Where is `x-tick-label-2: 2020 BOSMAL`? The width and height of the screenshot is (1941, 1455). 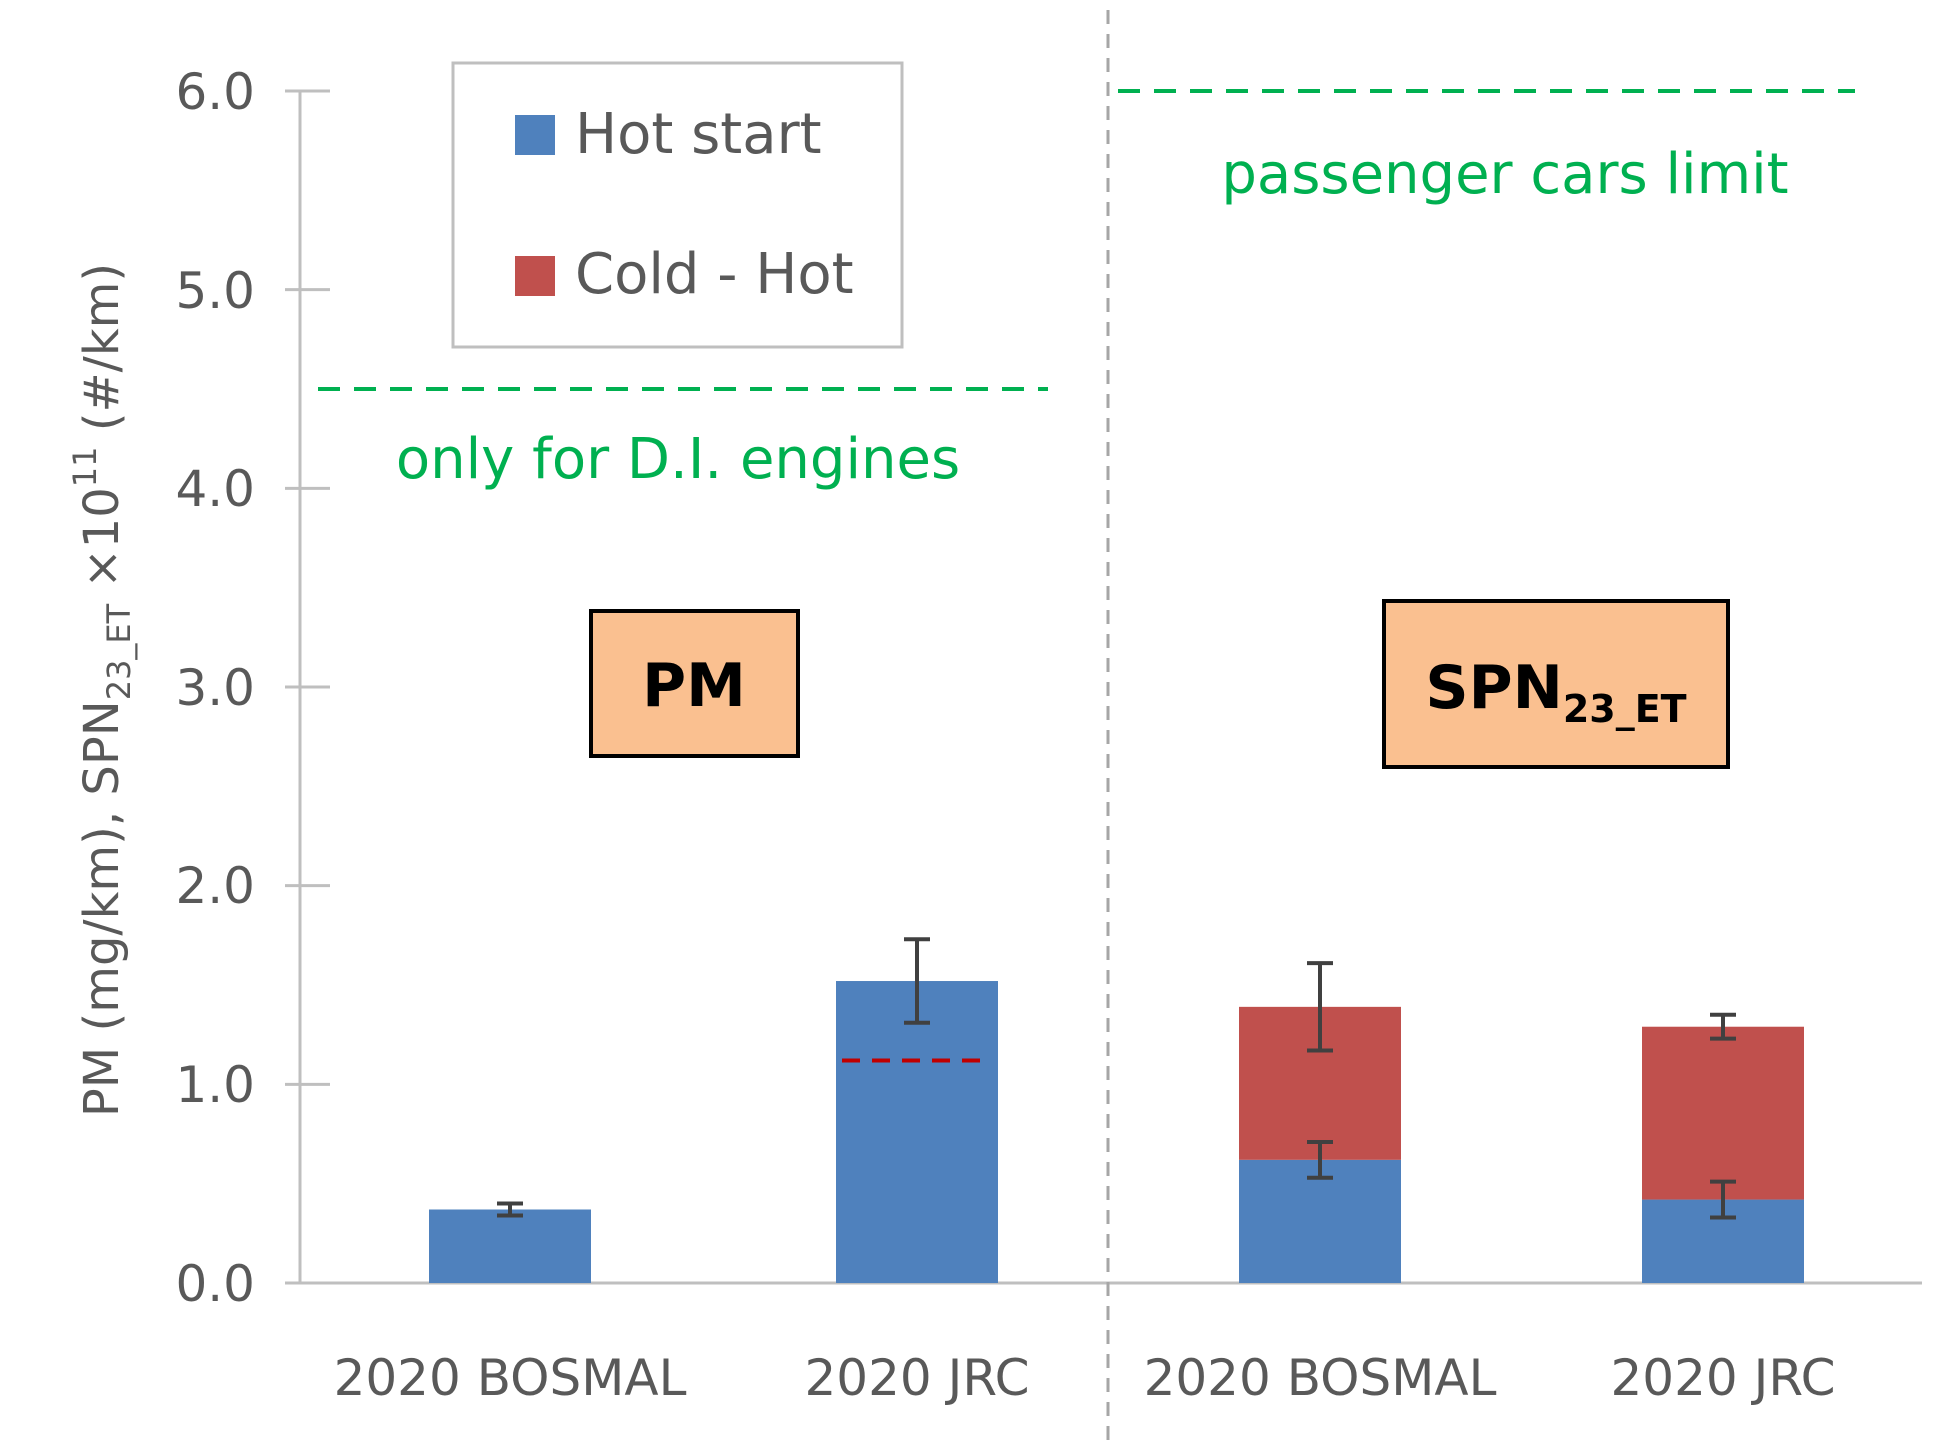 x-tick-label-2: 2020 BOSMAL is located at coordinates (1320, 1378).